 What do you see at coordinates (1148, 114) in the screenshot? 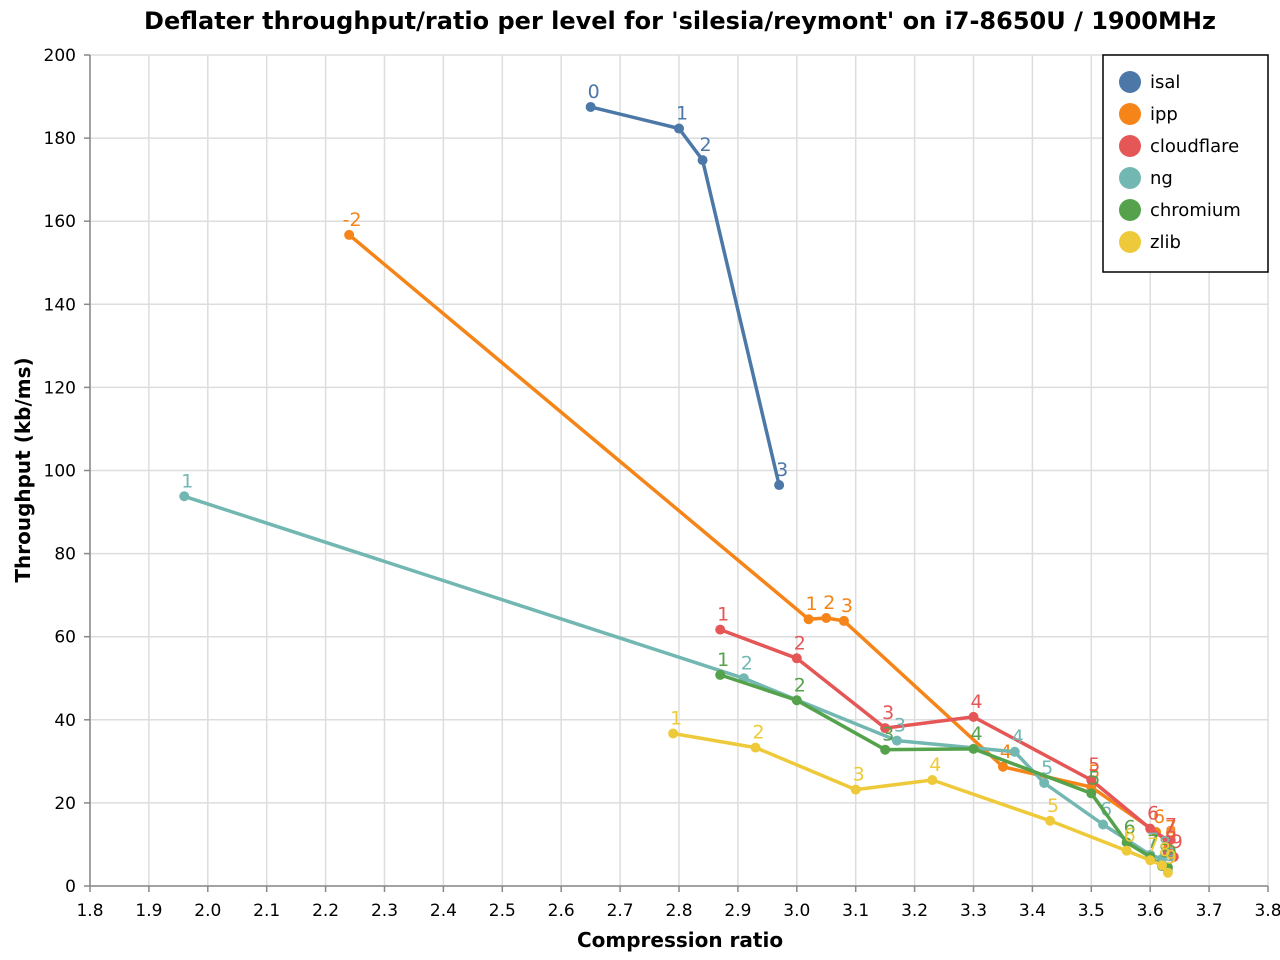
I see `legend-item-ipp: ipp` at bounding box center [1148, 114].